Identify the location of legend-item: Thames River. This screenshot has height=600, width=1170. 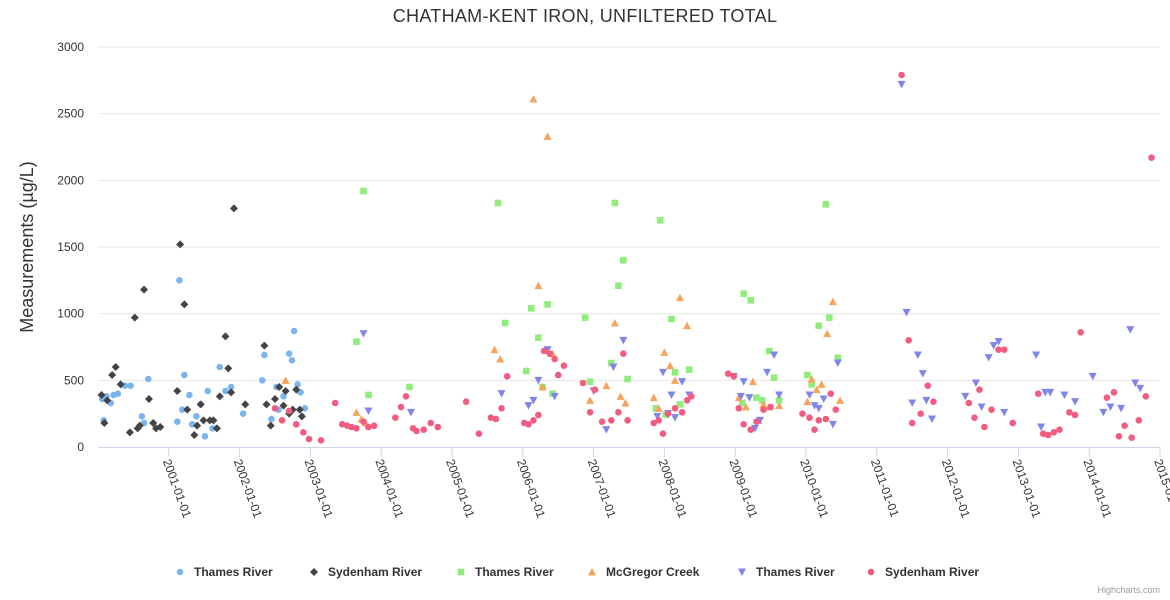
(786, 572).